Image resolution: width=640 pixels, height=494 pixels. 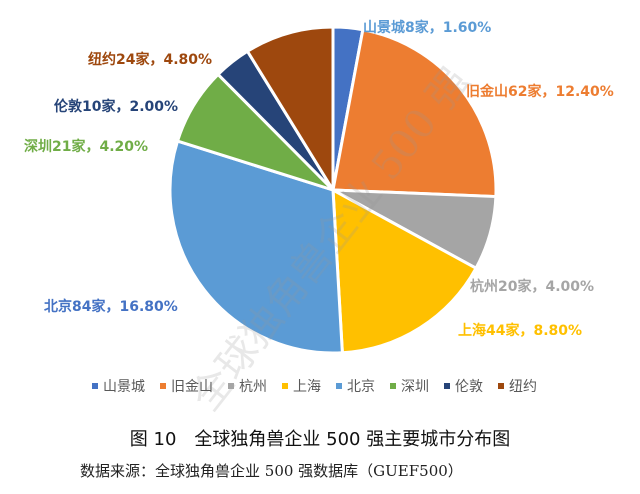 I want to click on data-source: 数据来源：全球独角兽企业 500 强数据库（GUEF500）, so click(x=271, y=471).